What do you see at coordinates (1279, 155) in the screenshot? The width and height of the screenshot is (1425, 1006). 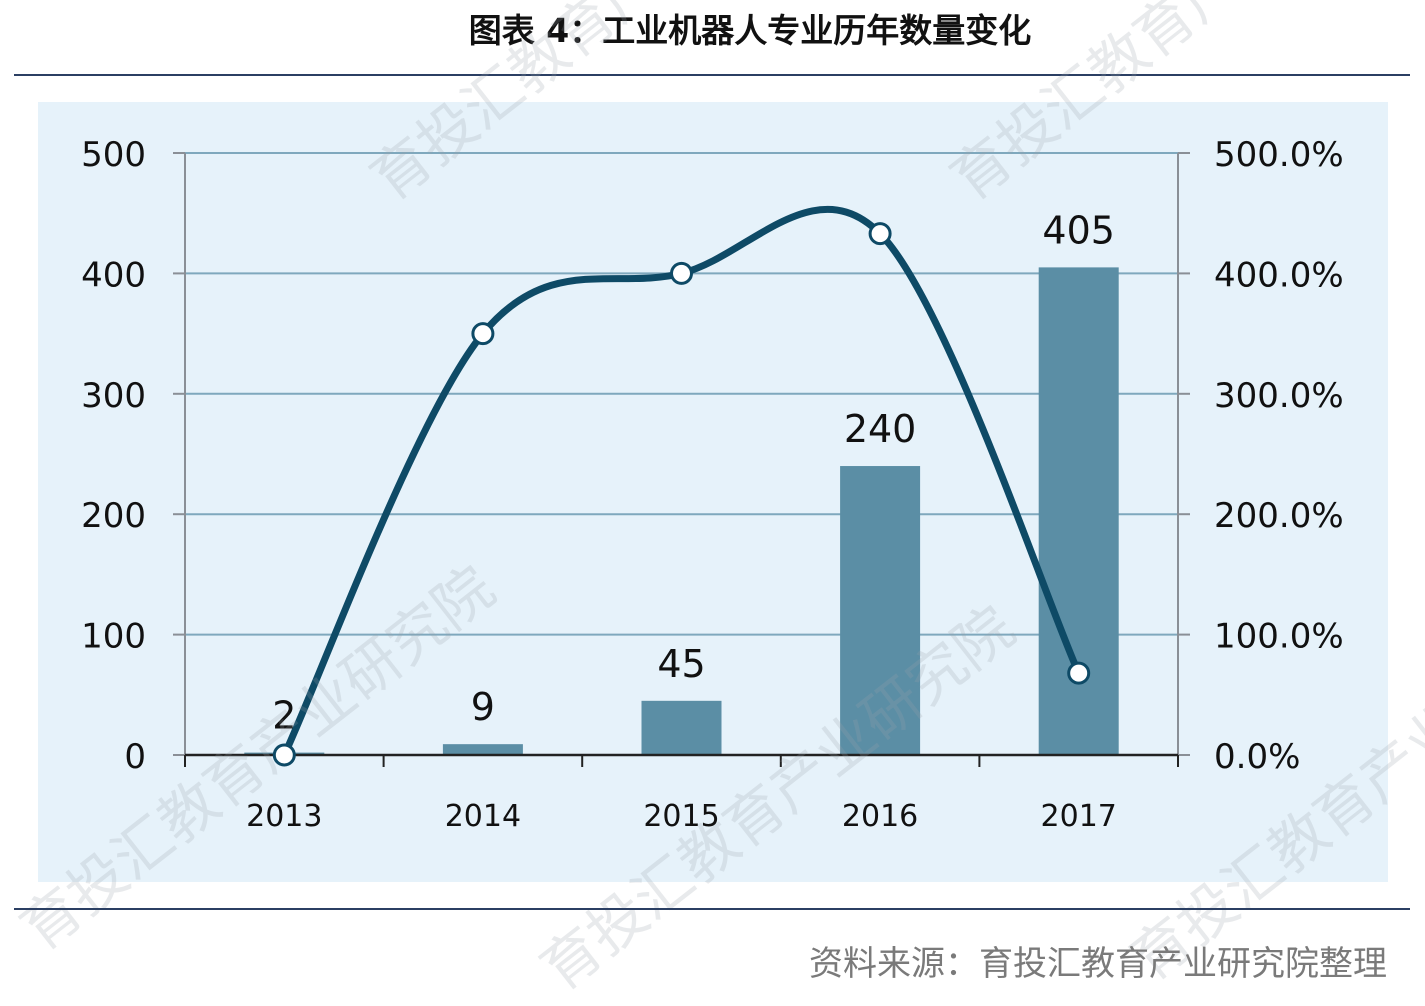 I see `y-right-tick-label: 500.0%` at bounding box center [1279, 155].